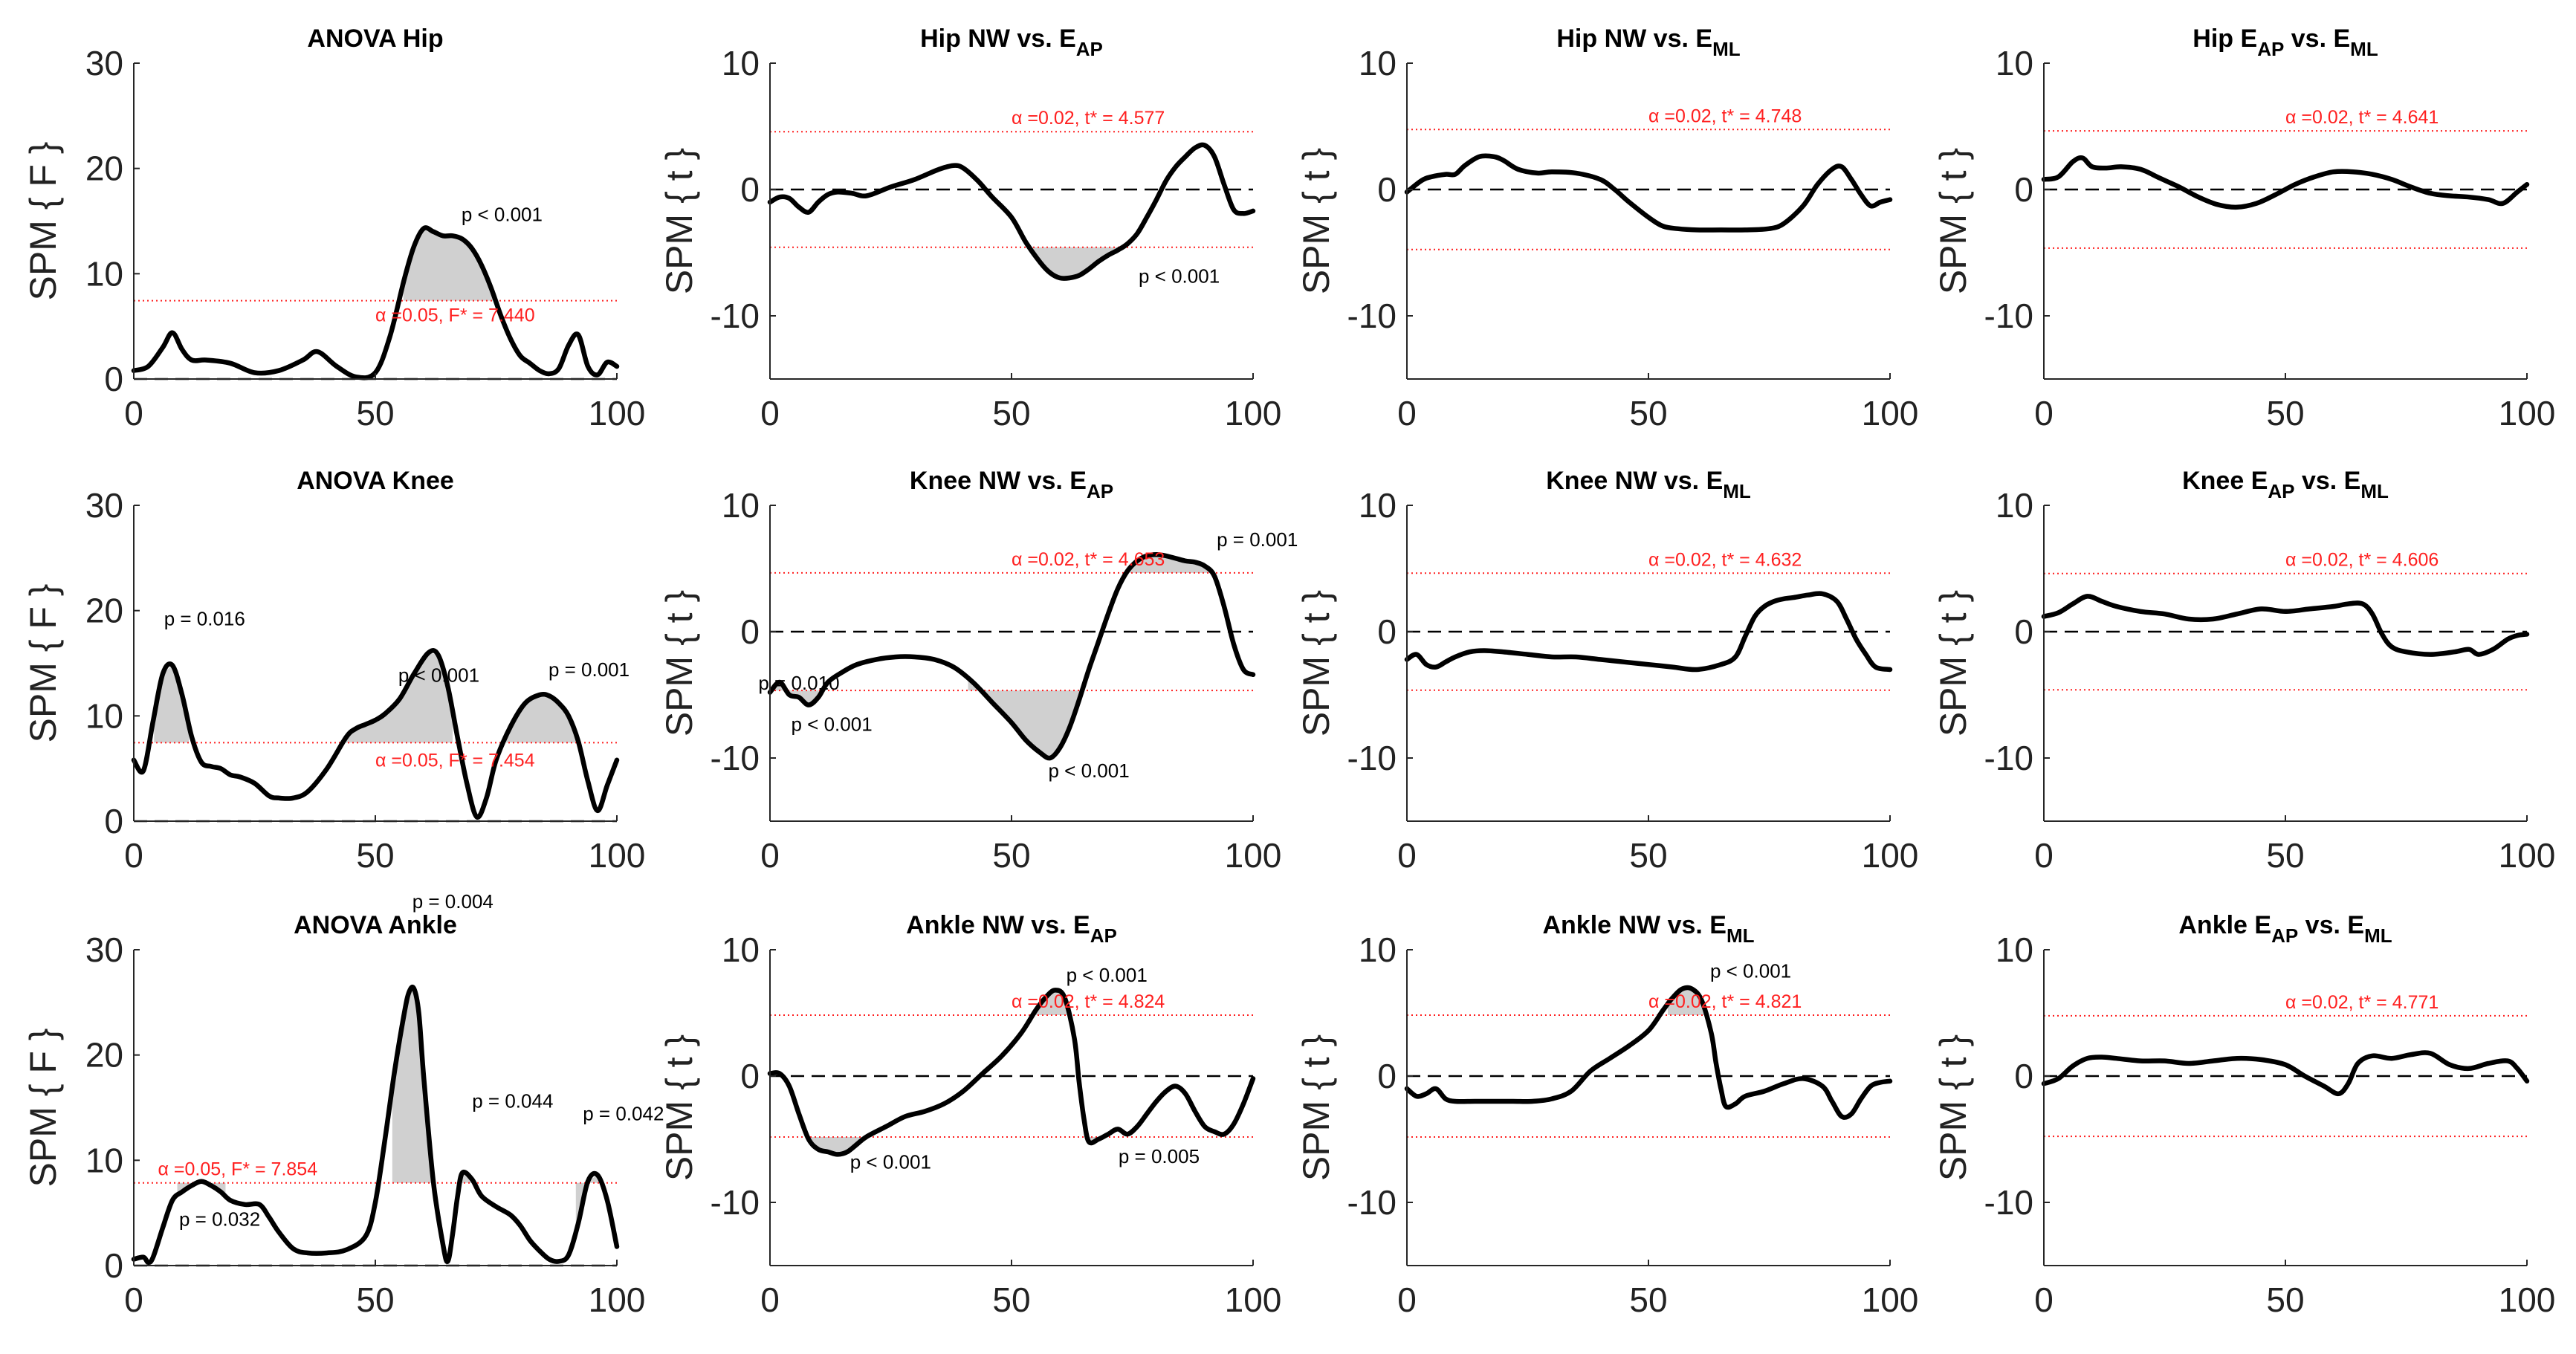 The width and height of the screenshot is (2576, 1354). What do you see at coordinates (2362, 117) in the screenshot?
I see `threshold-label: α =0.02, t* = 4.641` at bounding box center [2362, 117].